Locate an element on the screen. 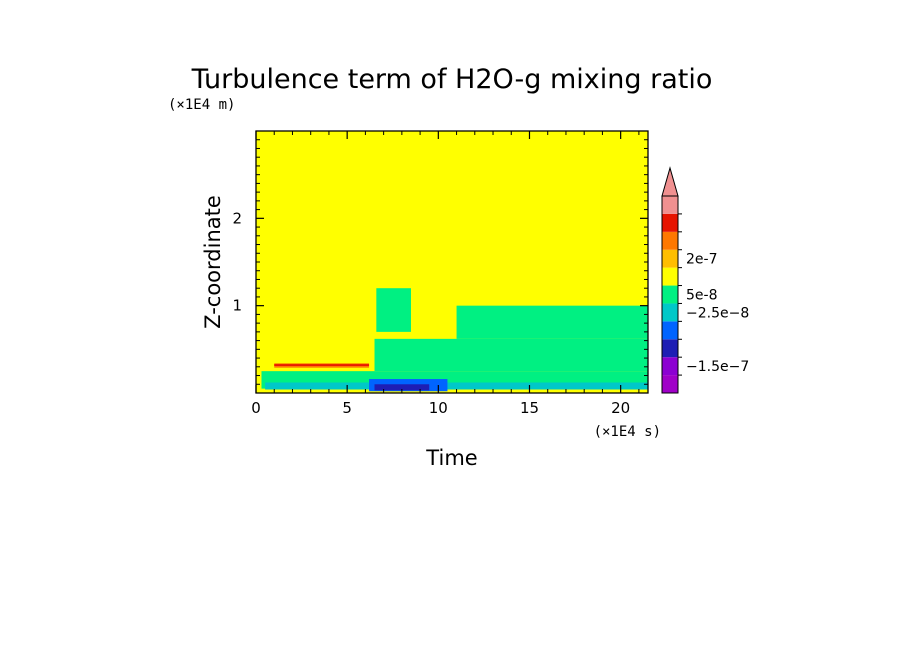 Image resolution: width=904 pixels, height=654 pixels. chart-title: Turbulence term of H2O-g mixing ratio is located at coordinates (452, 79).